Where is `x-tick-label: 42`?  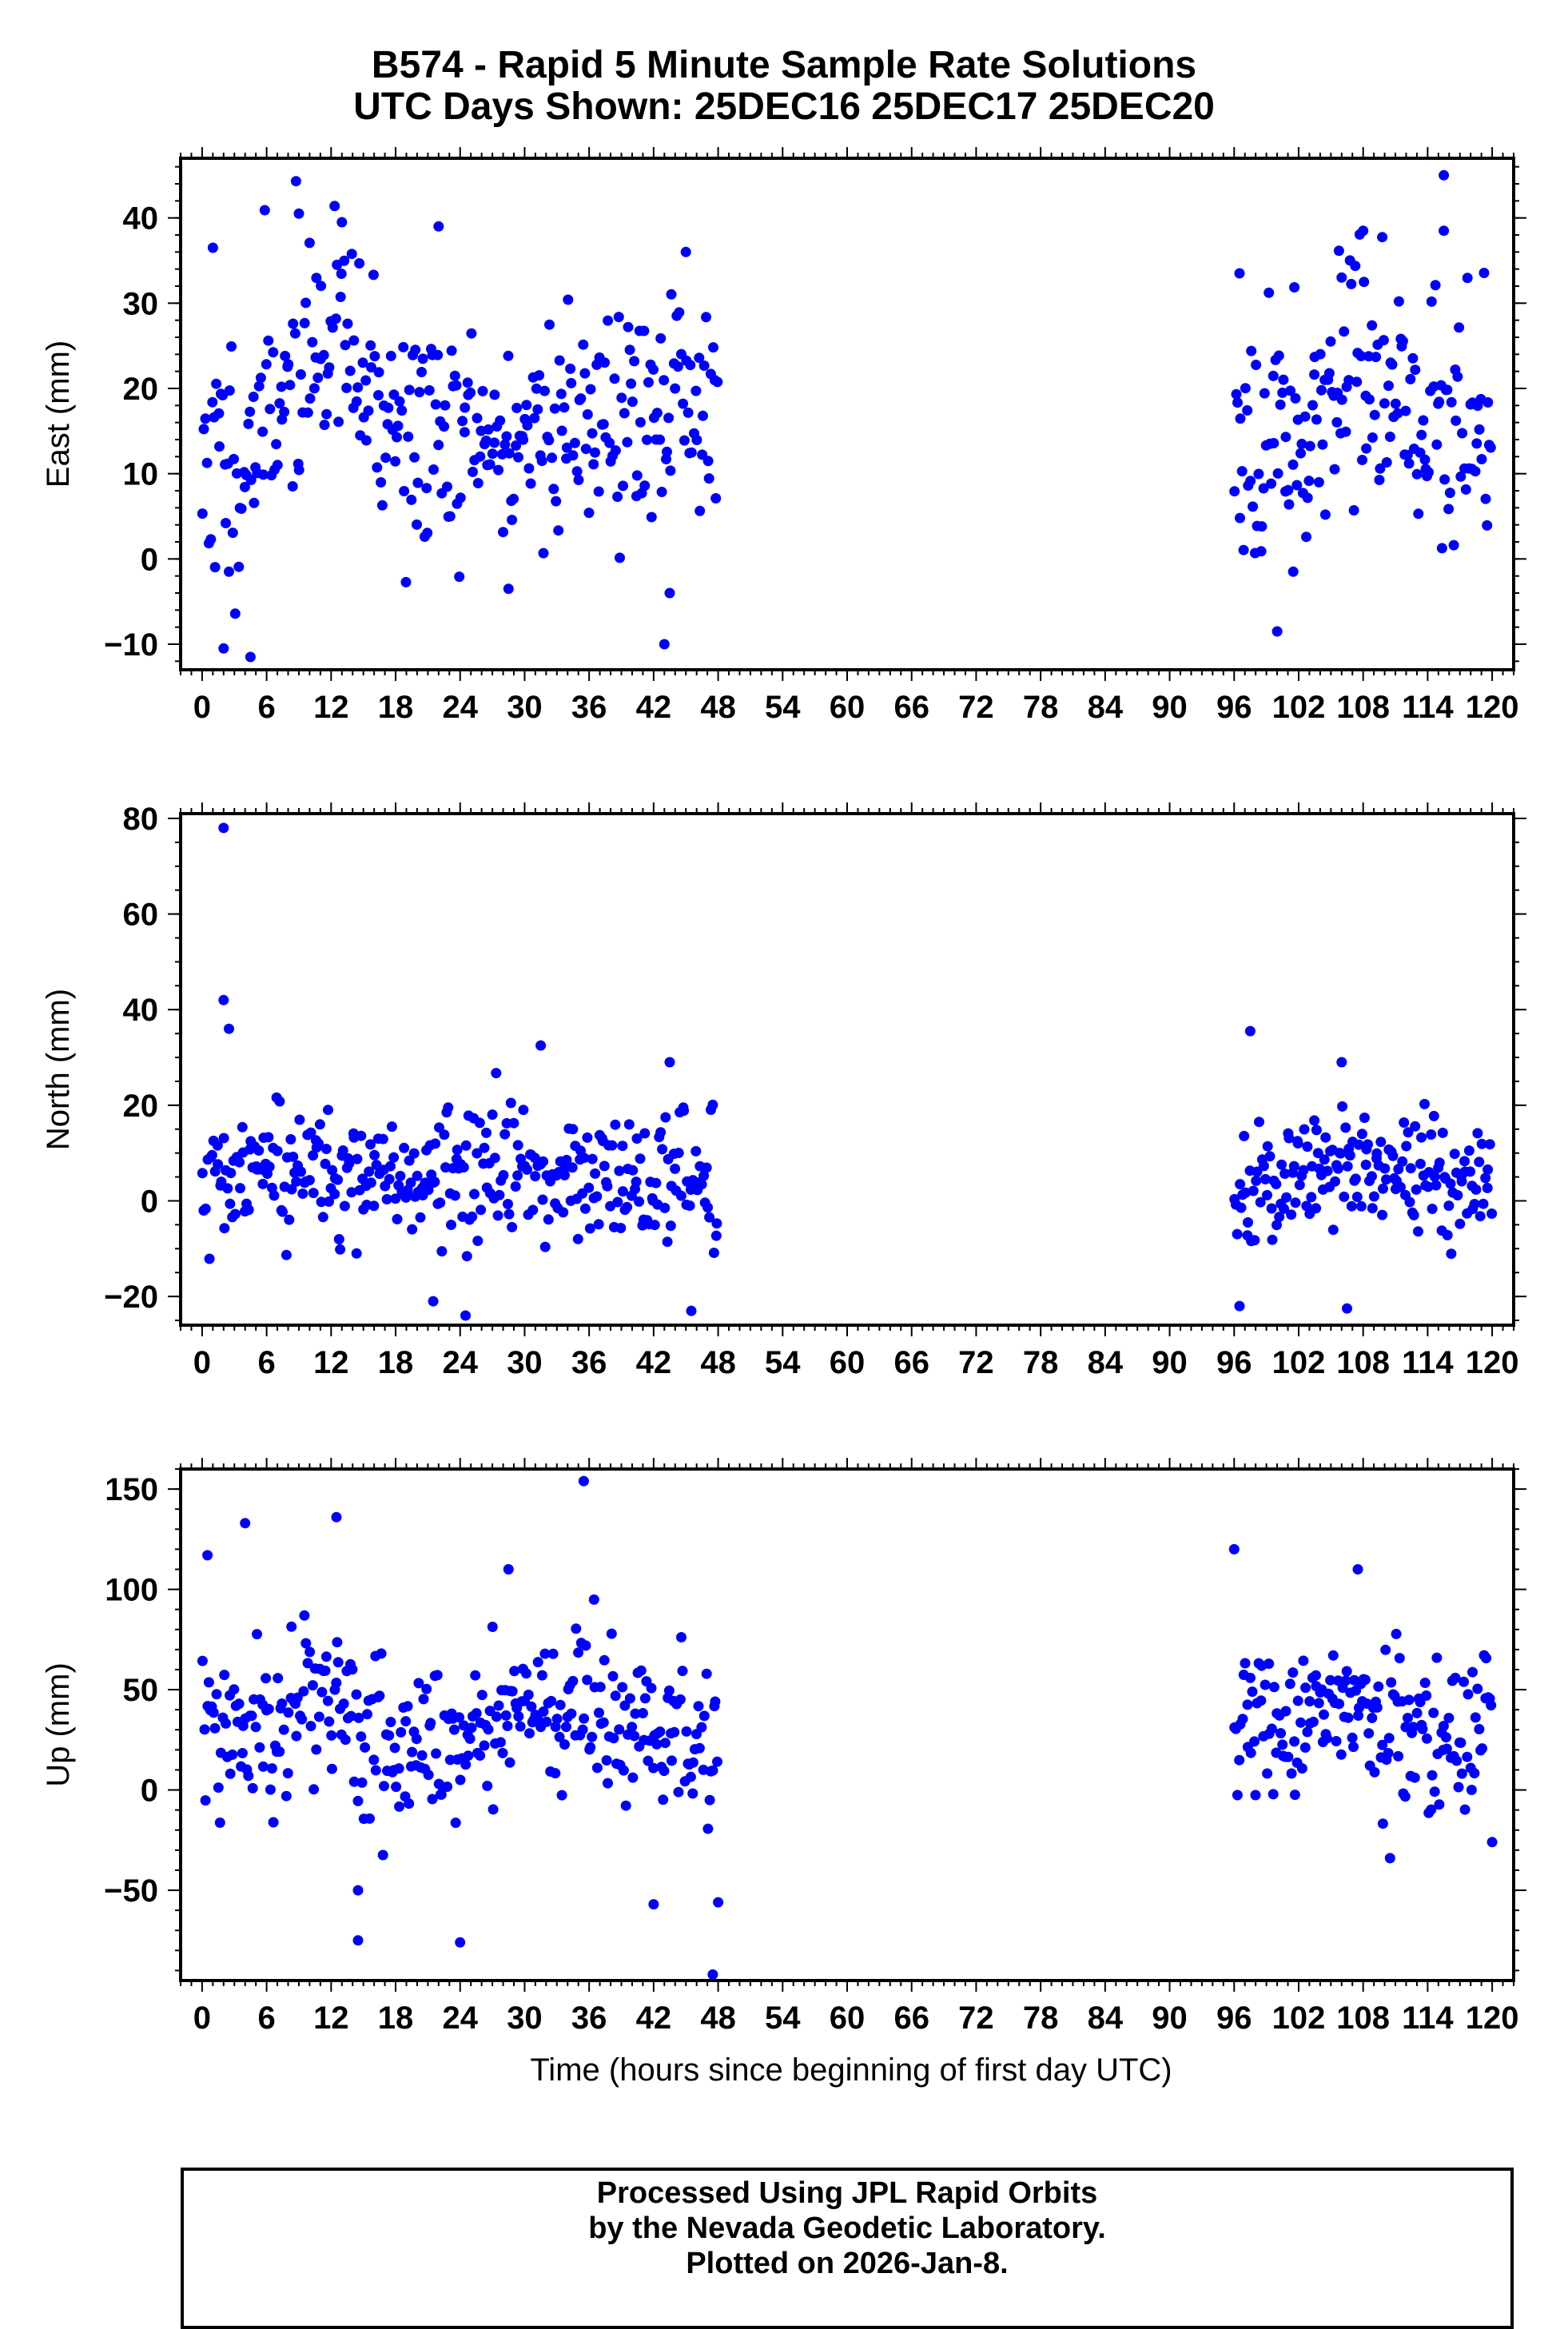 x-tick-label: 42 is located at coordinates (654, 2018).